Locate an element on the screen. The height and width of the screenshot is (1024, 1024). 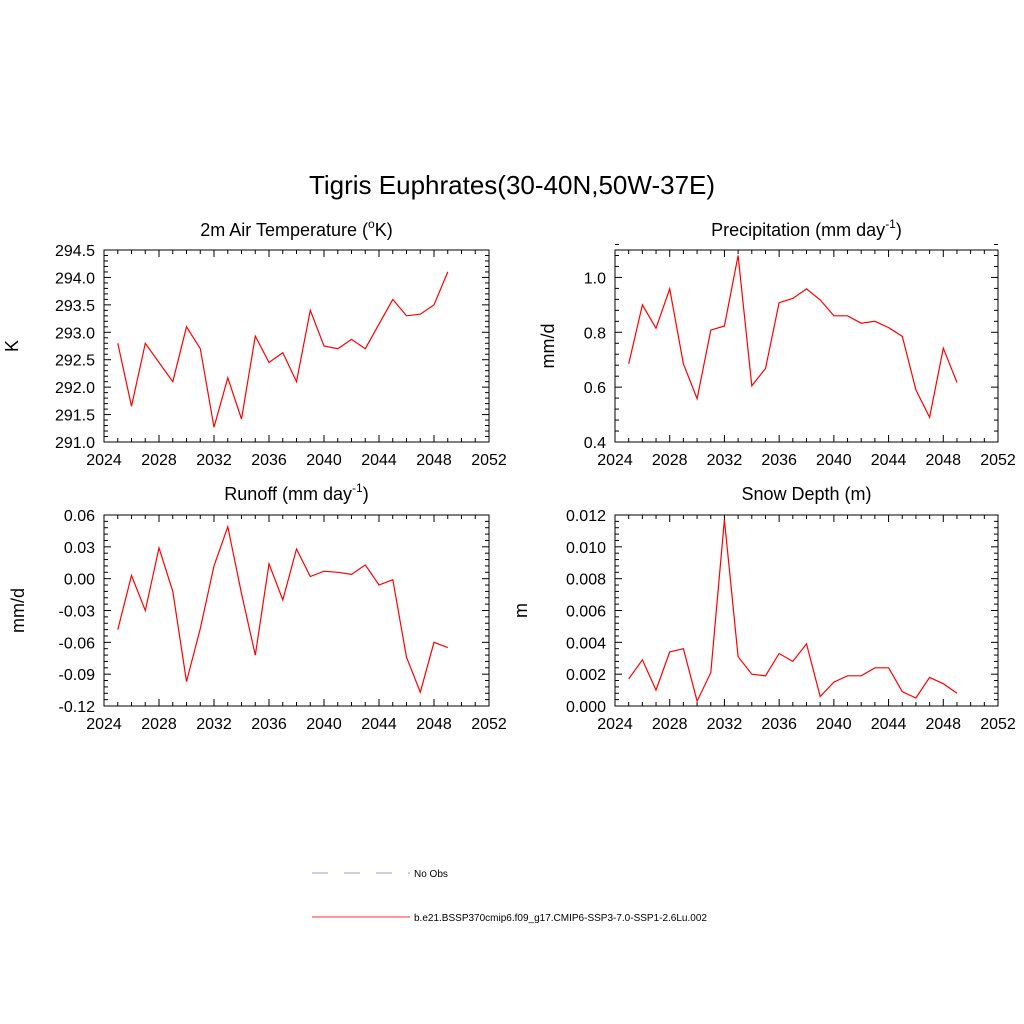
panel-title: Precipitation (mm day-1) is located at coordinates (806, 228).